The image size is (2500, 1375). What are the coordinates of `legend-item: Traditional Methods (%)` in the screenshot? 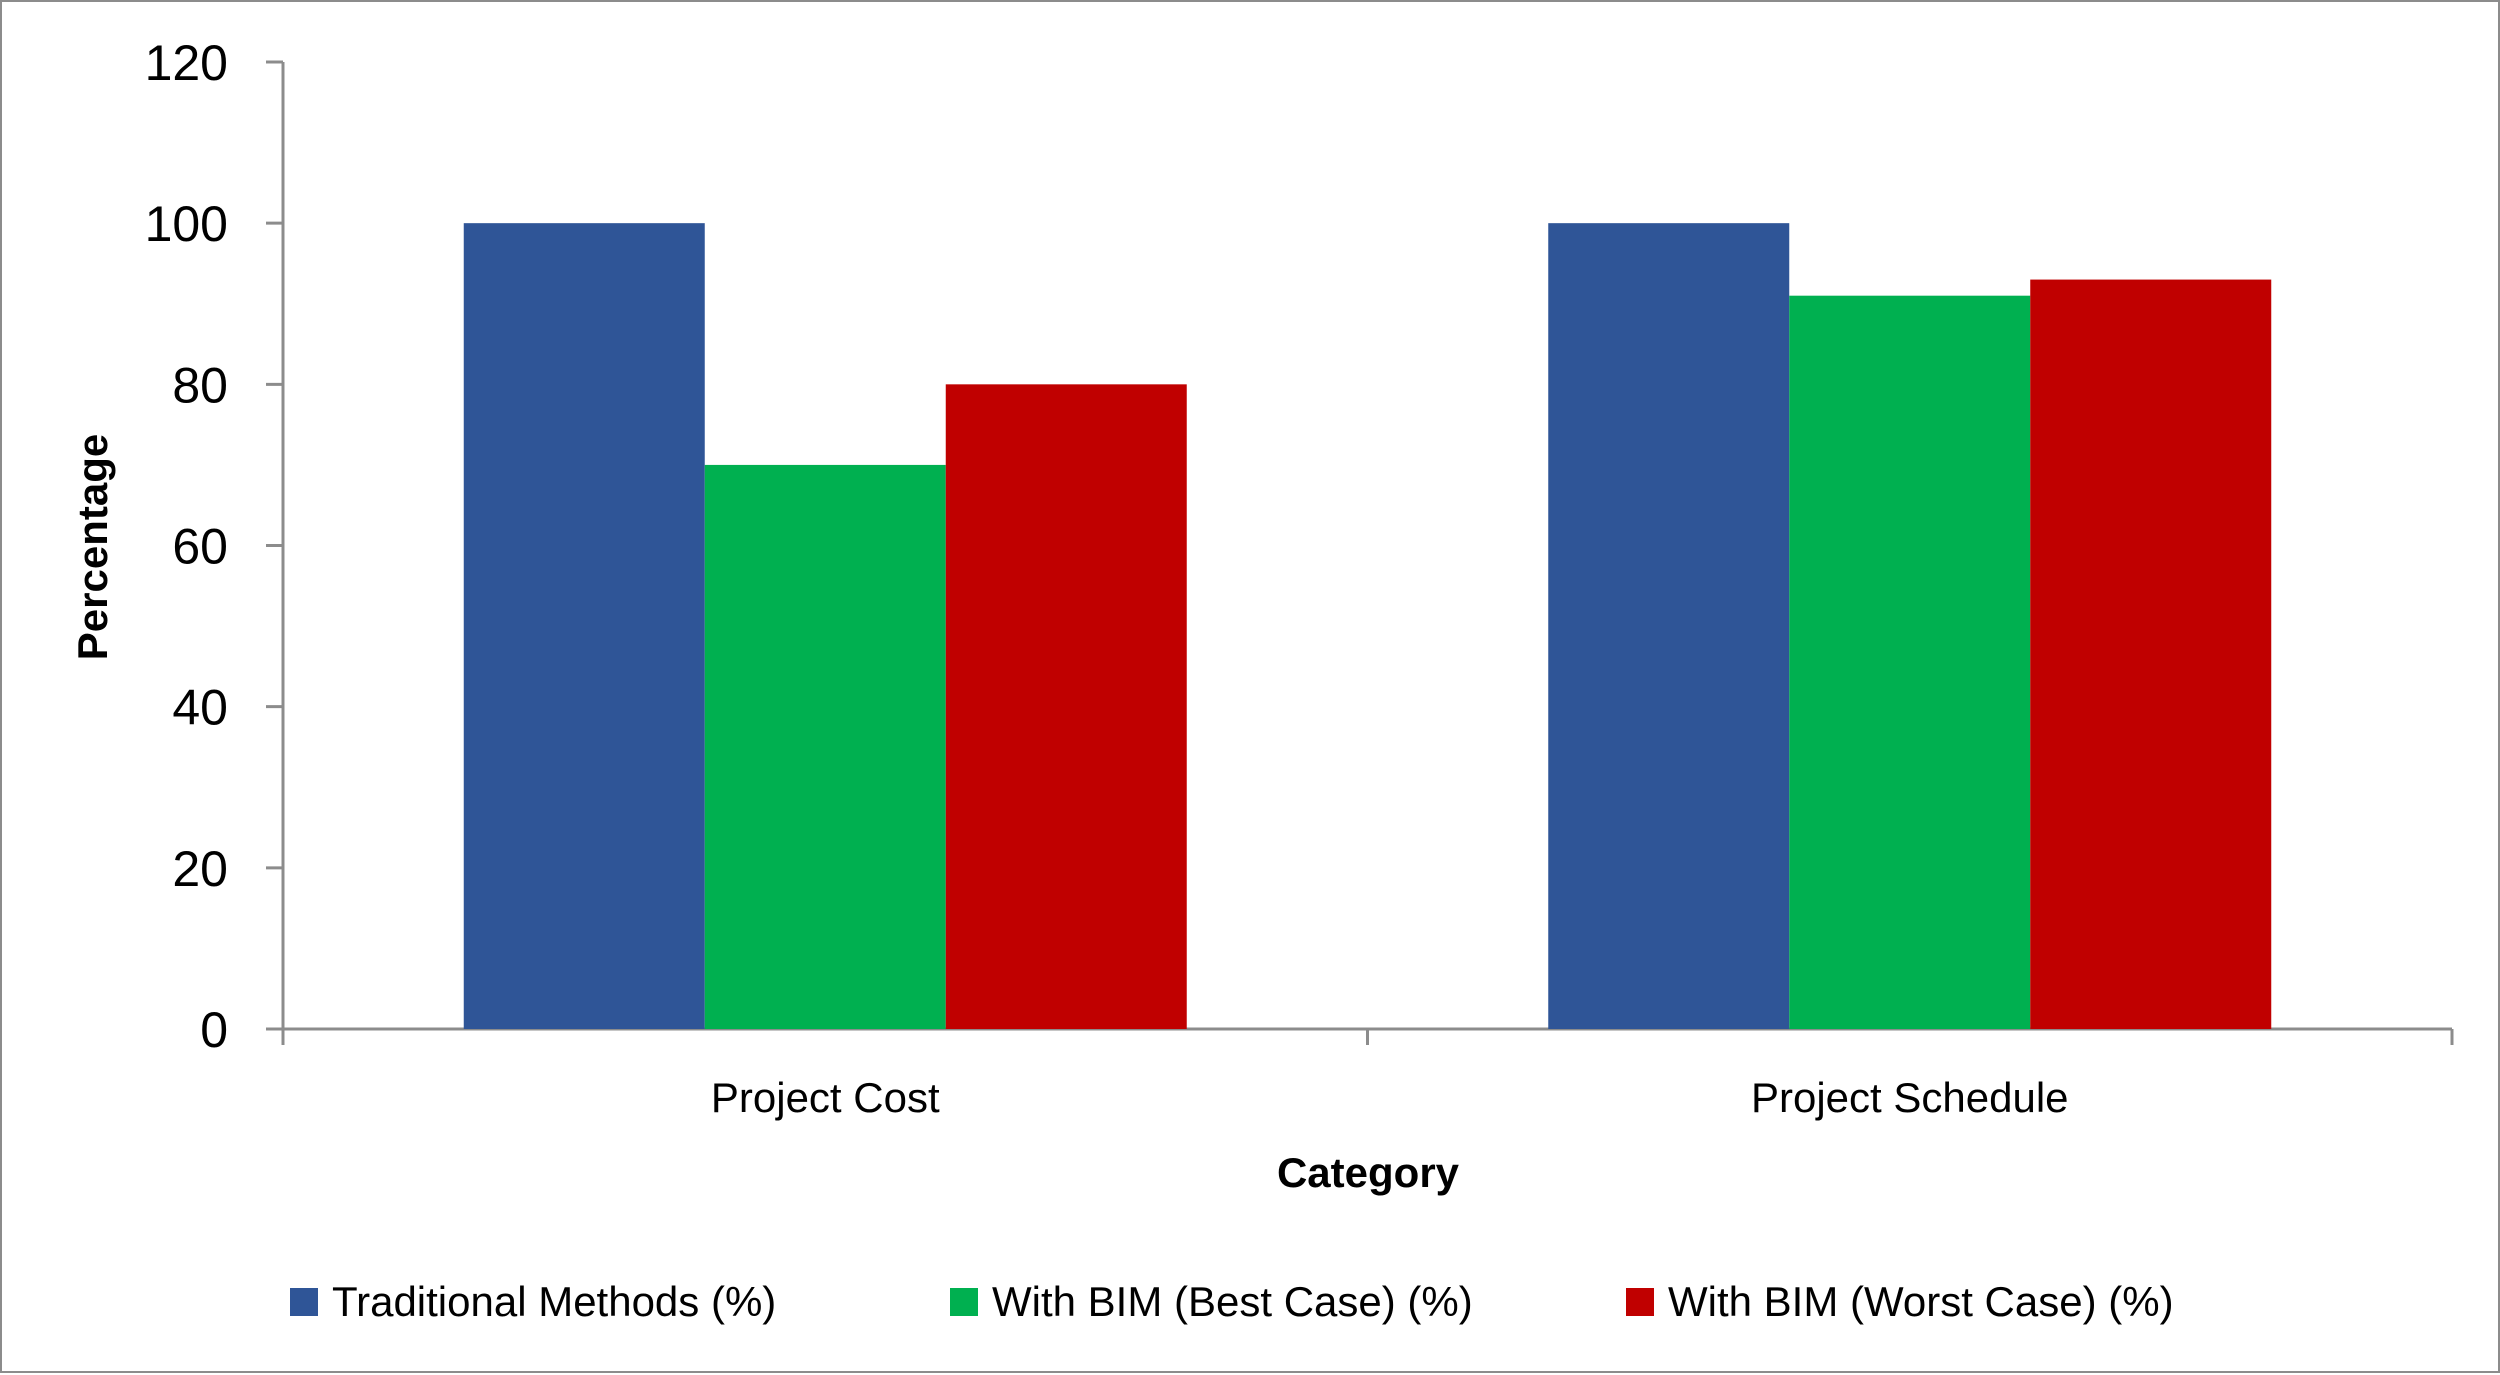 It's located at (533, 1301).